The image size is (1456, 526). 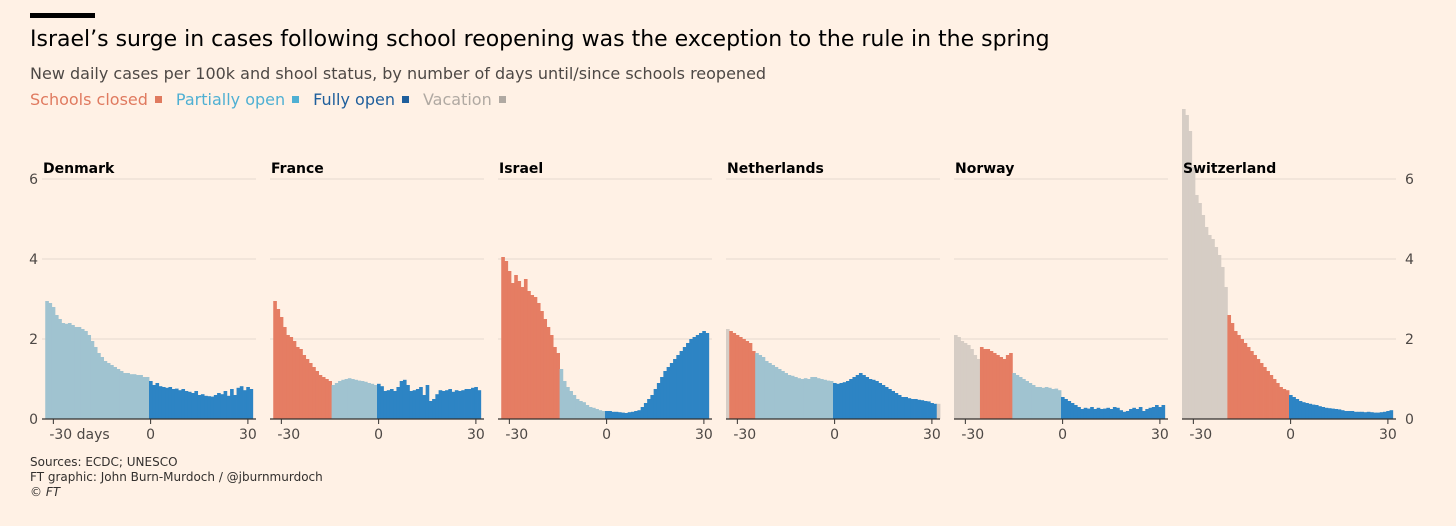 What do you see at coordinates (476, 435) in the screenshot?
I see `x-tick-label: 30` at bounding box center [476, 435].